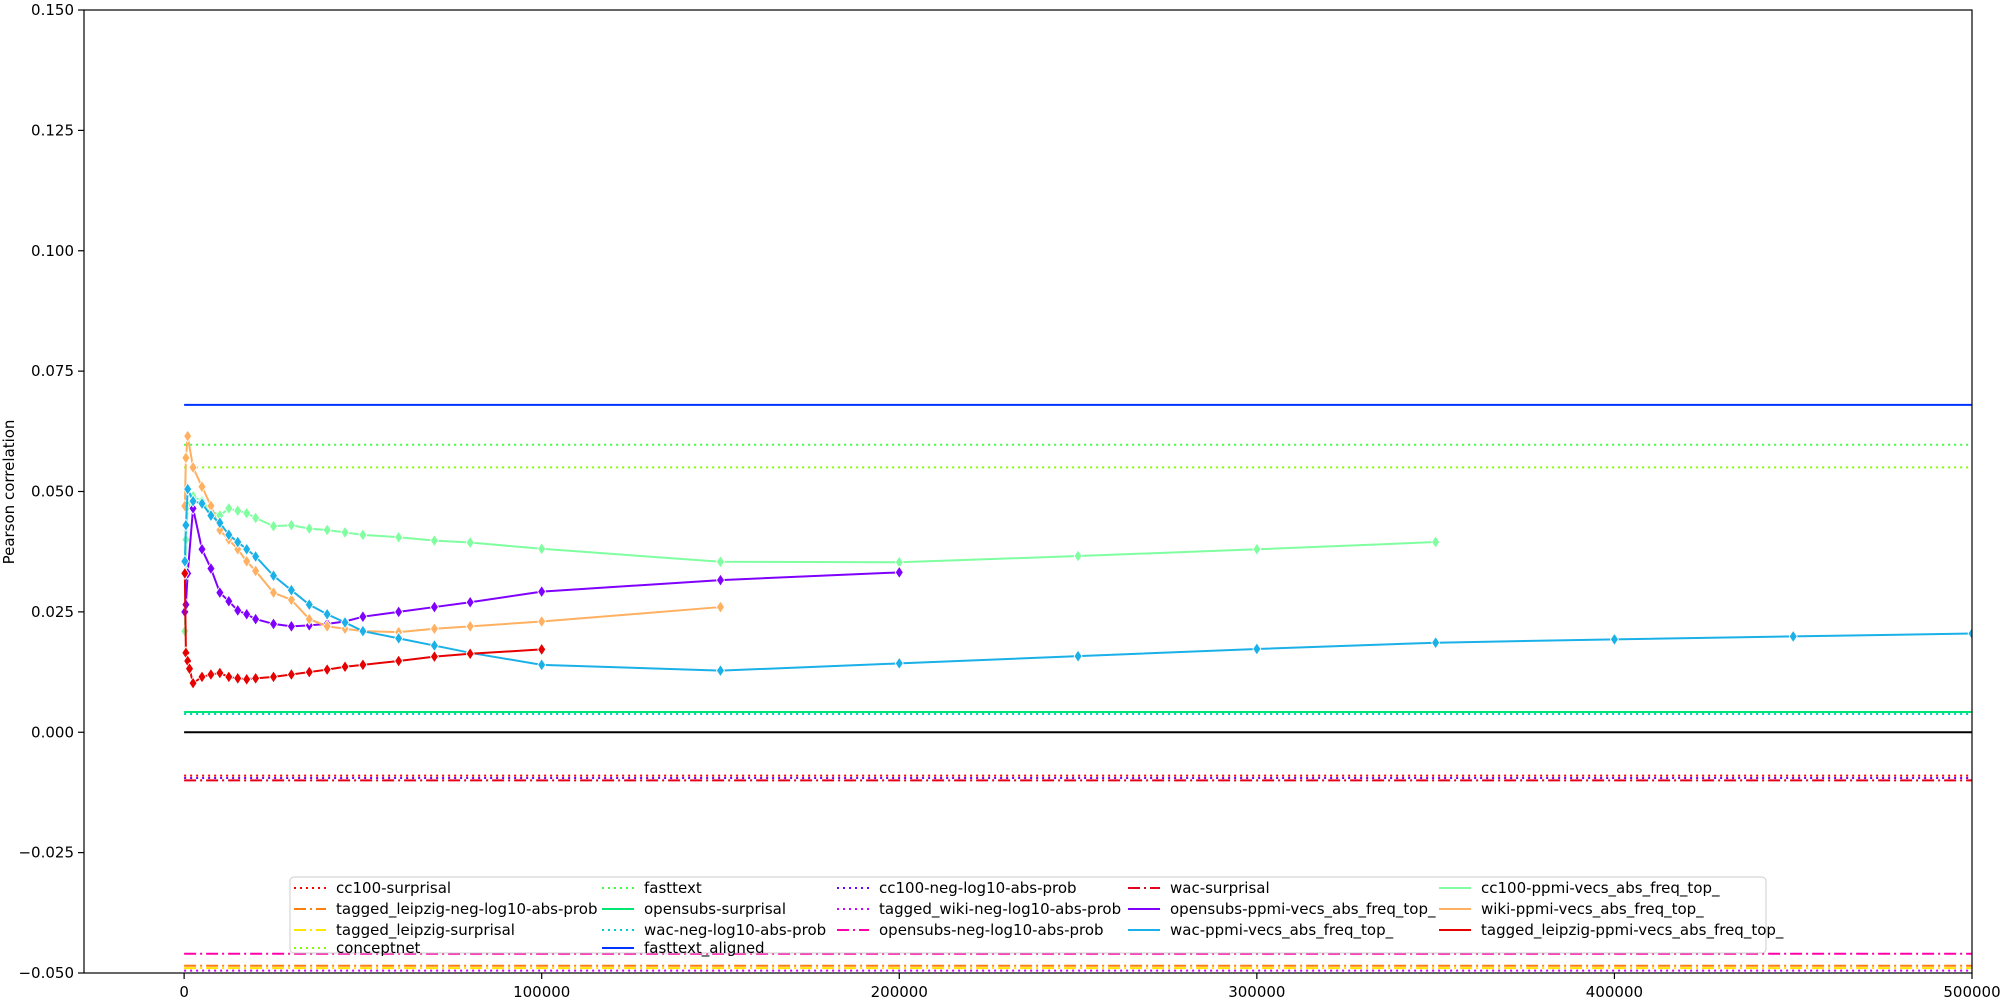 The image size is (2000, 1004). What do you see at coordinates (1632, 930) in the screenshot?
I see `legend-label: tagged_leipzig-ppmi-vecs_abs_freq_top_` at bounding box center [1632, 930].